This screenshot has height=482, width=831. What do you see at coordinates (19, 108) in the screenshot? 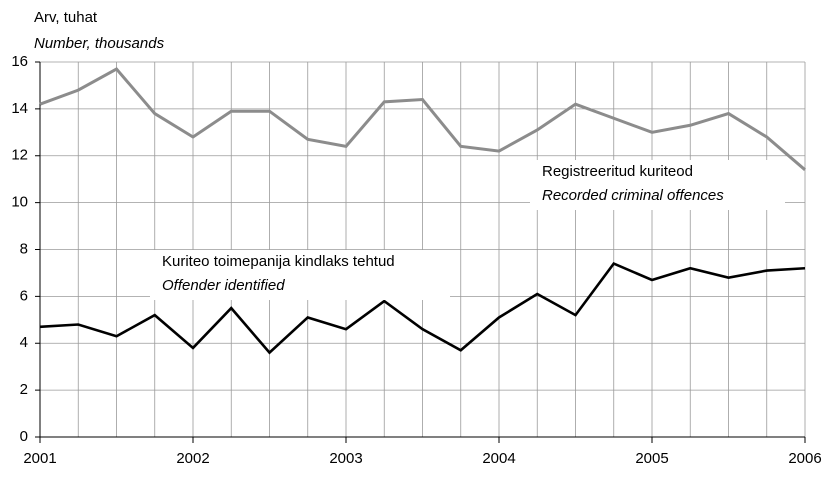
I see `y-tick-label: 14` at bounding box center [19, 108].